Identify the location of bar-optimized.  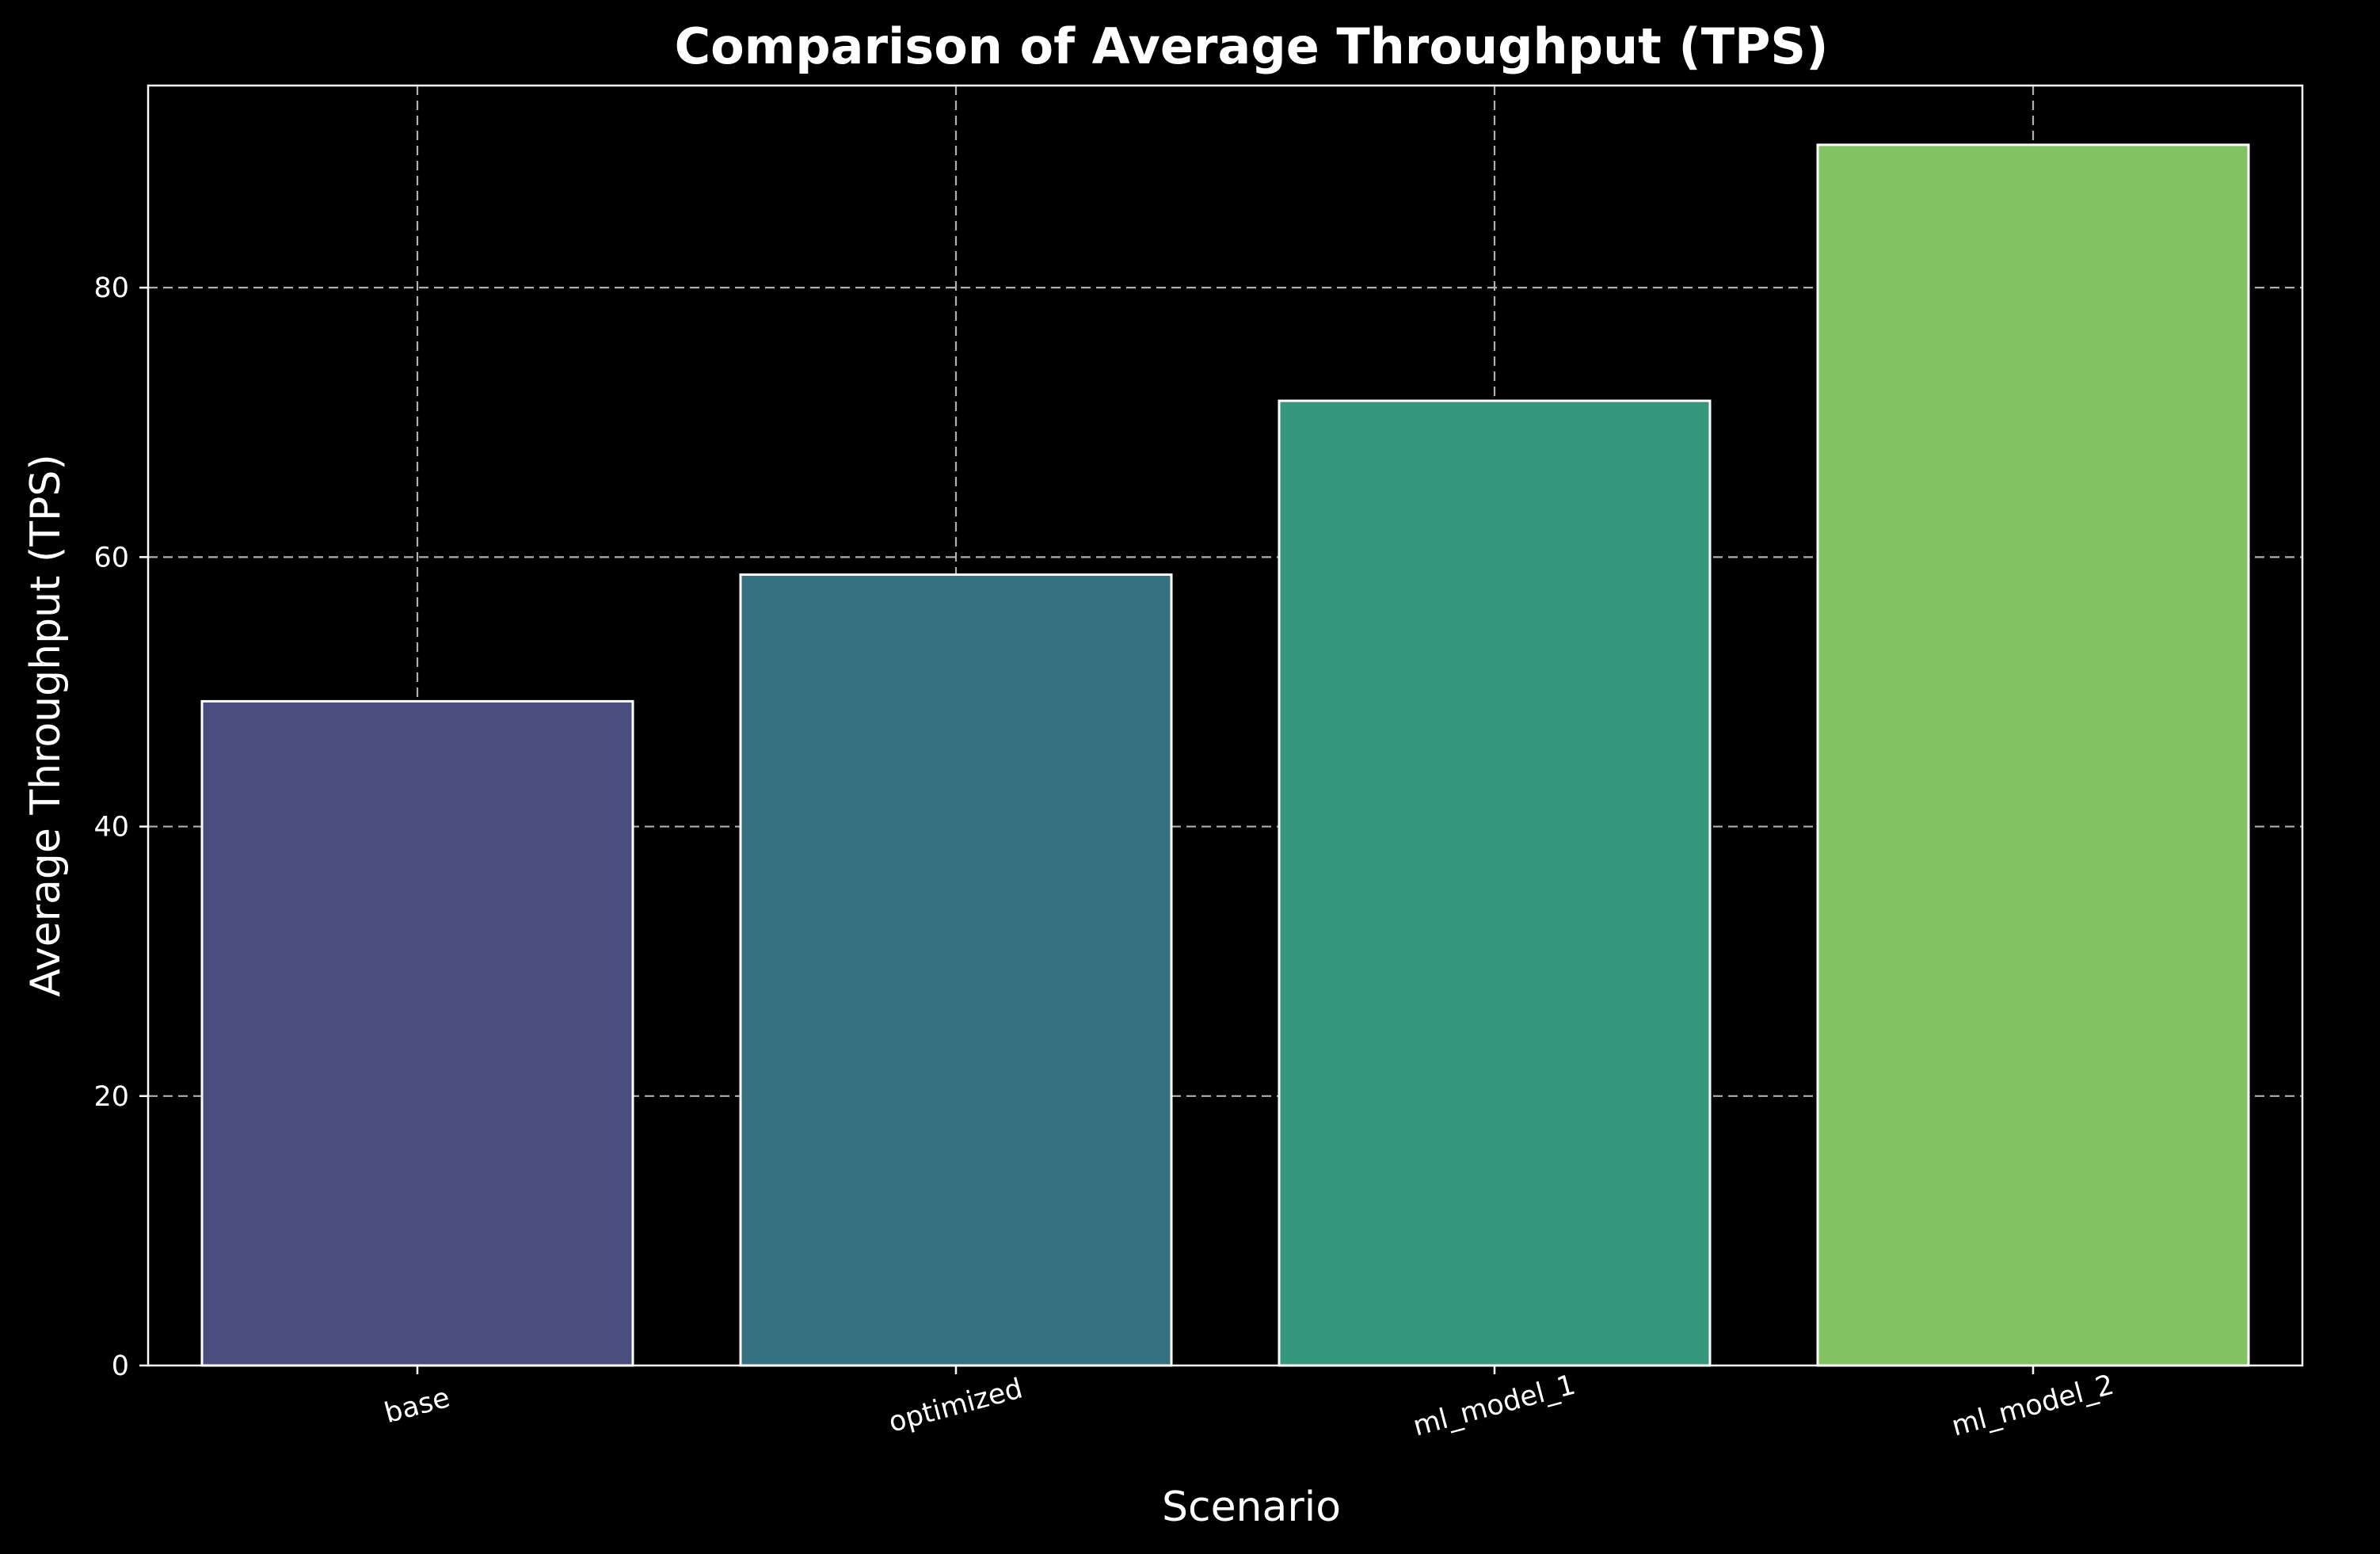
(956, 970).